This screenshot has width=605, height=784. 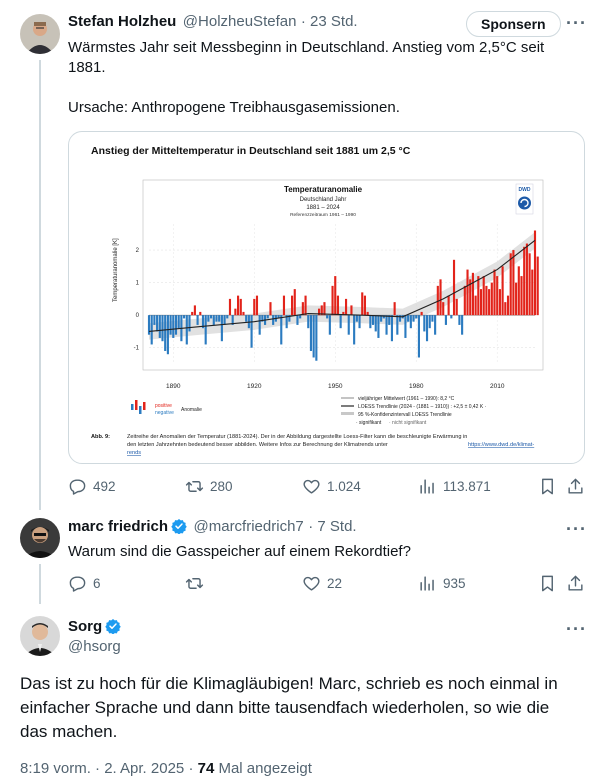 I want to click on tweet-time: · 23 Std., so click(x=329, y=21).